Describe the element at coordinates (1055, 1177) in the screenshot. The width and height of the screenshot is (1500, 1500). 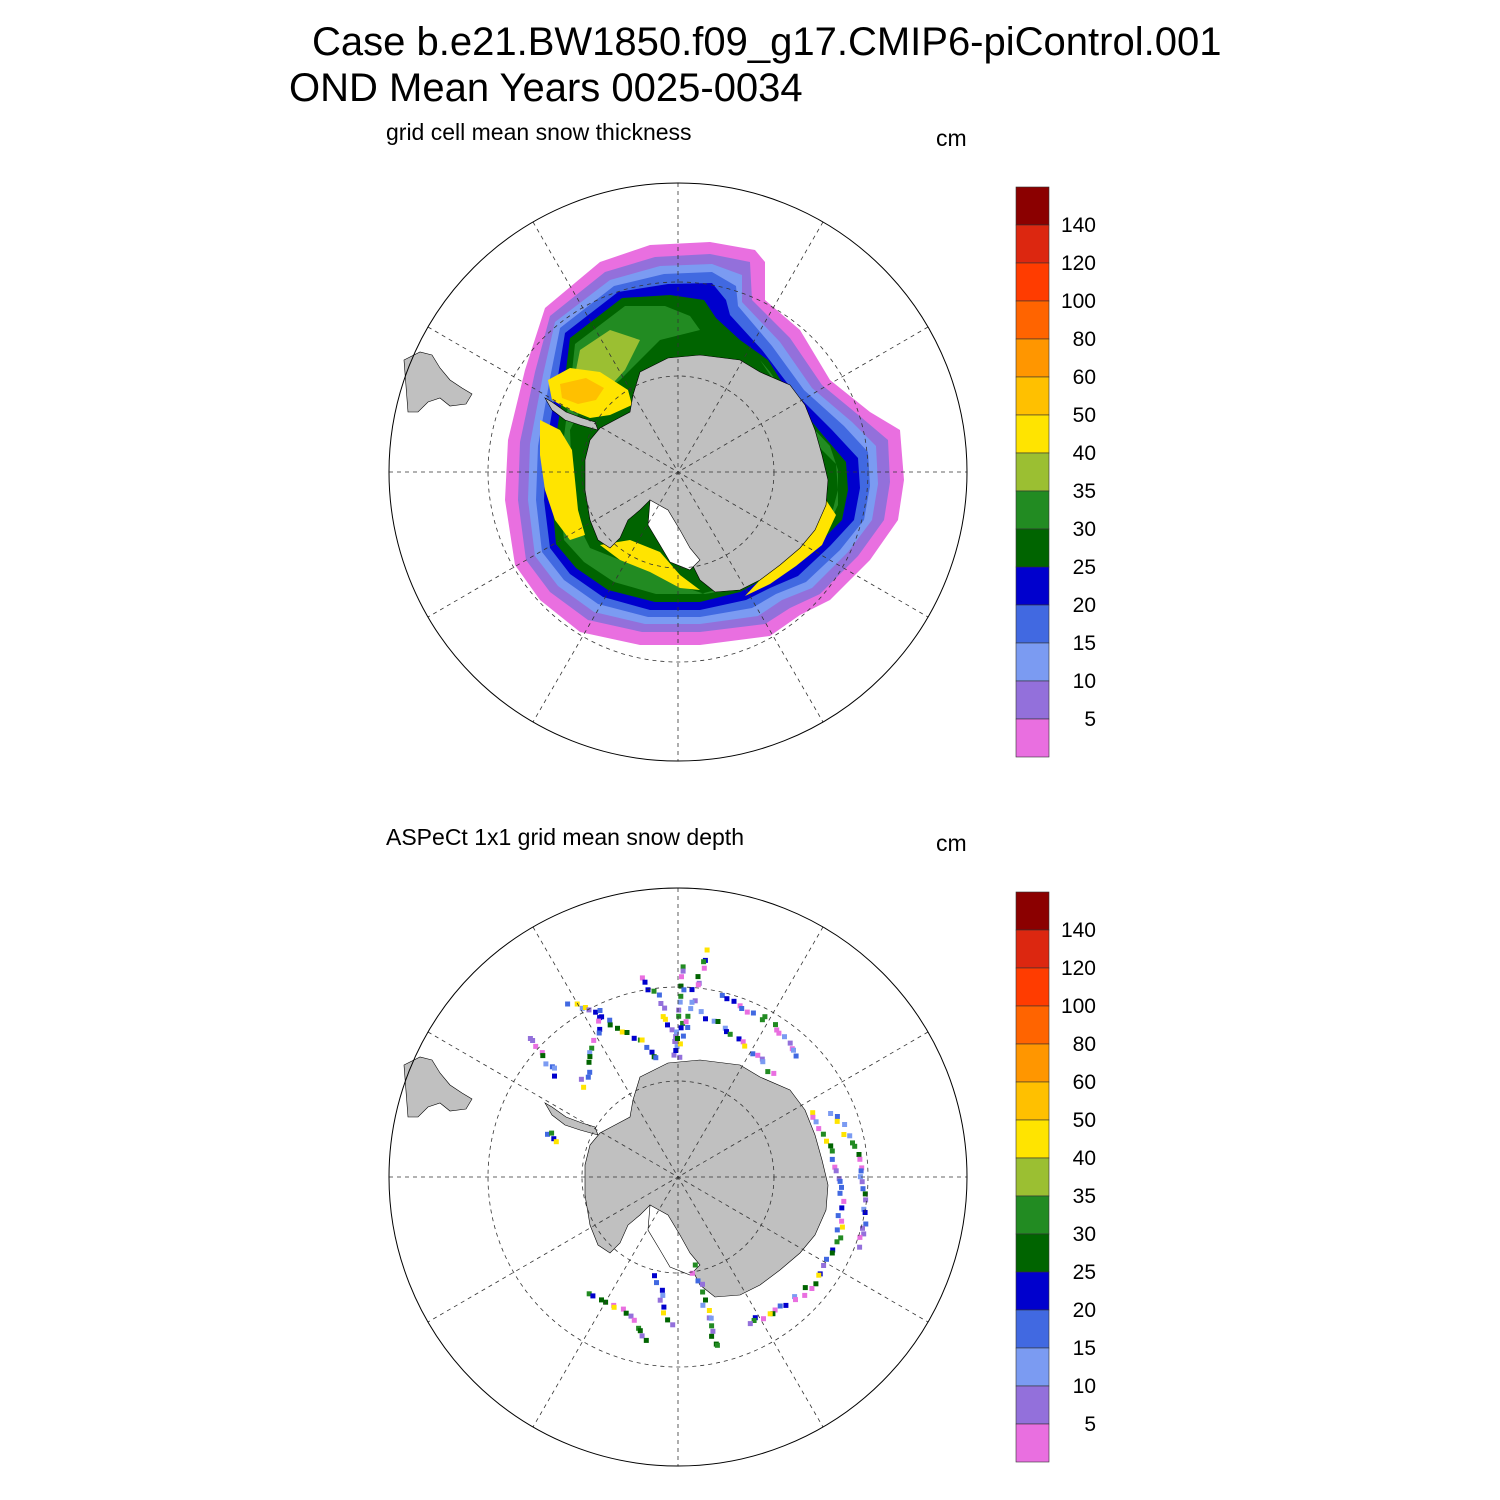
I see `colorbar-panel2: 140 120 100 80 60 50 40 35 30 25 20 15 10 5` at that location.